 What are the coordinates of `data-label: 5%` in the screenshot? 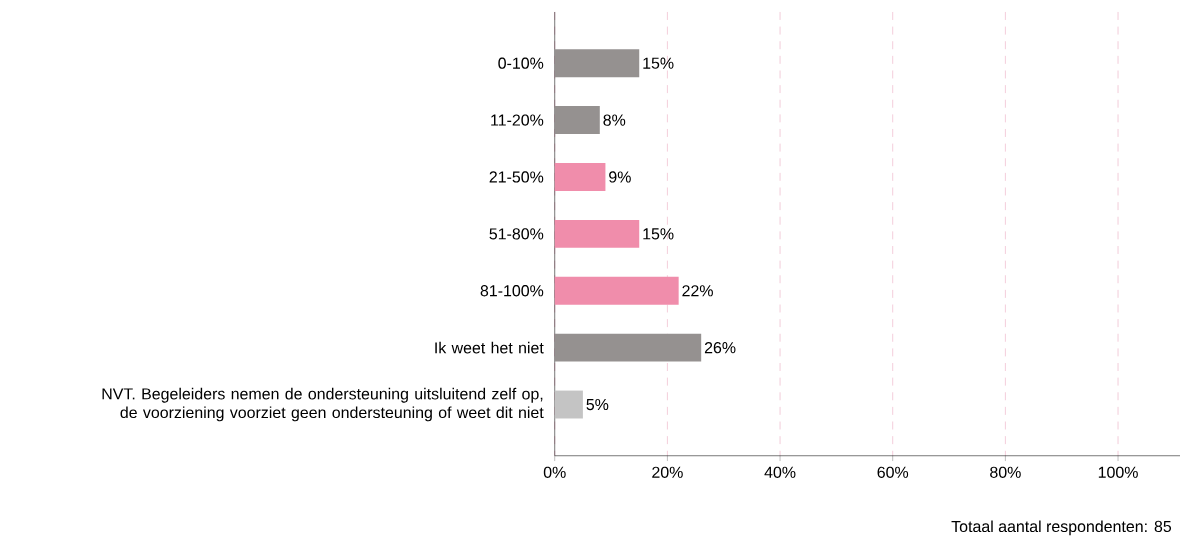 It's located at (597, 405).